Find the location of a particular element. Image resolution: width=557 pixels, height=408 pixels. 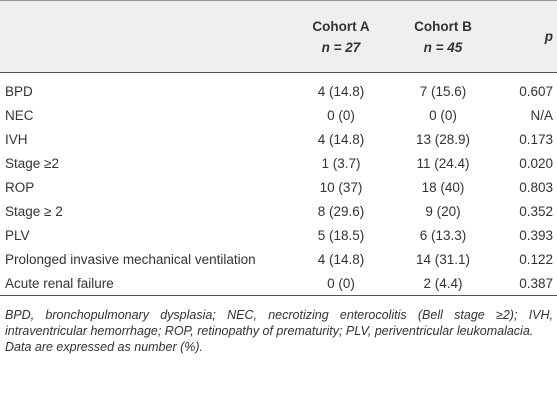

row-label: PLV is located at coordinates (17, 235).